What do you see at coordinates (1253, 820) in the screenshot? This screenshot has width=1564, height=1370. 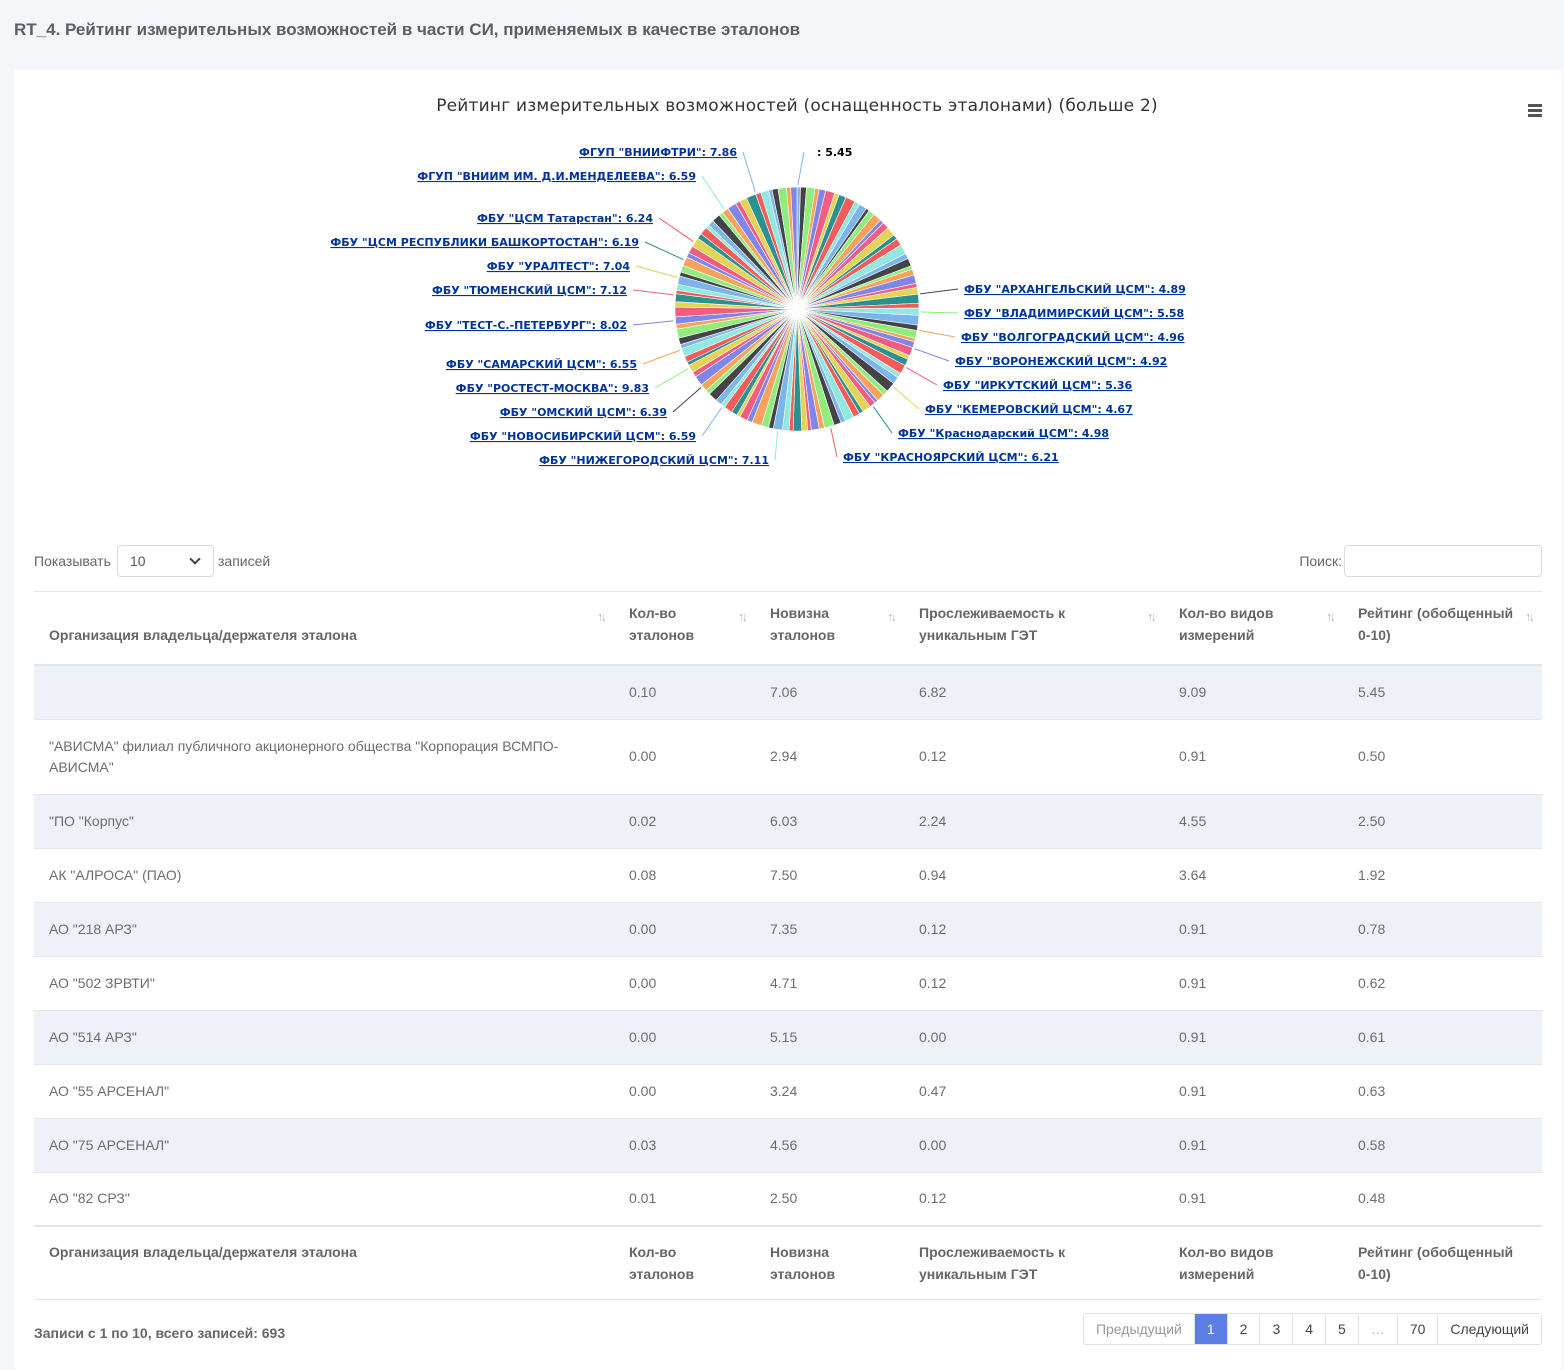 I see `table-cell: 4.55` at bounding box center [1253, 820].